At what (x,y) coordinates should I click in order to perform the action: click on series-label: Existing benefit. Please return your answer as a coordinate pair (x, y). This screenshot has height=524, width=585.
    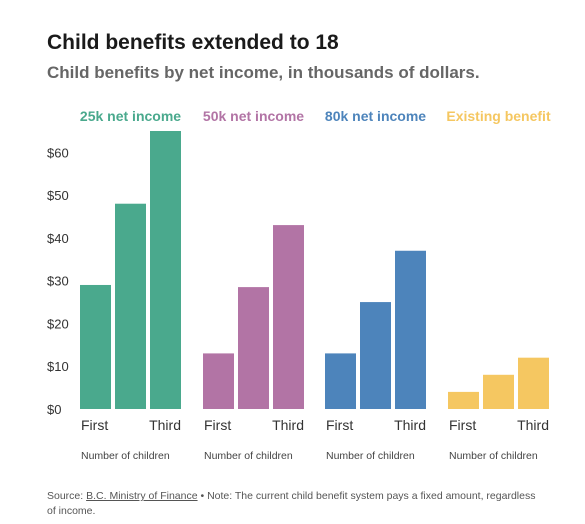
    Looking at the image, I should click on (498, 116).